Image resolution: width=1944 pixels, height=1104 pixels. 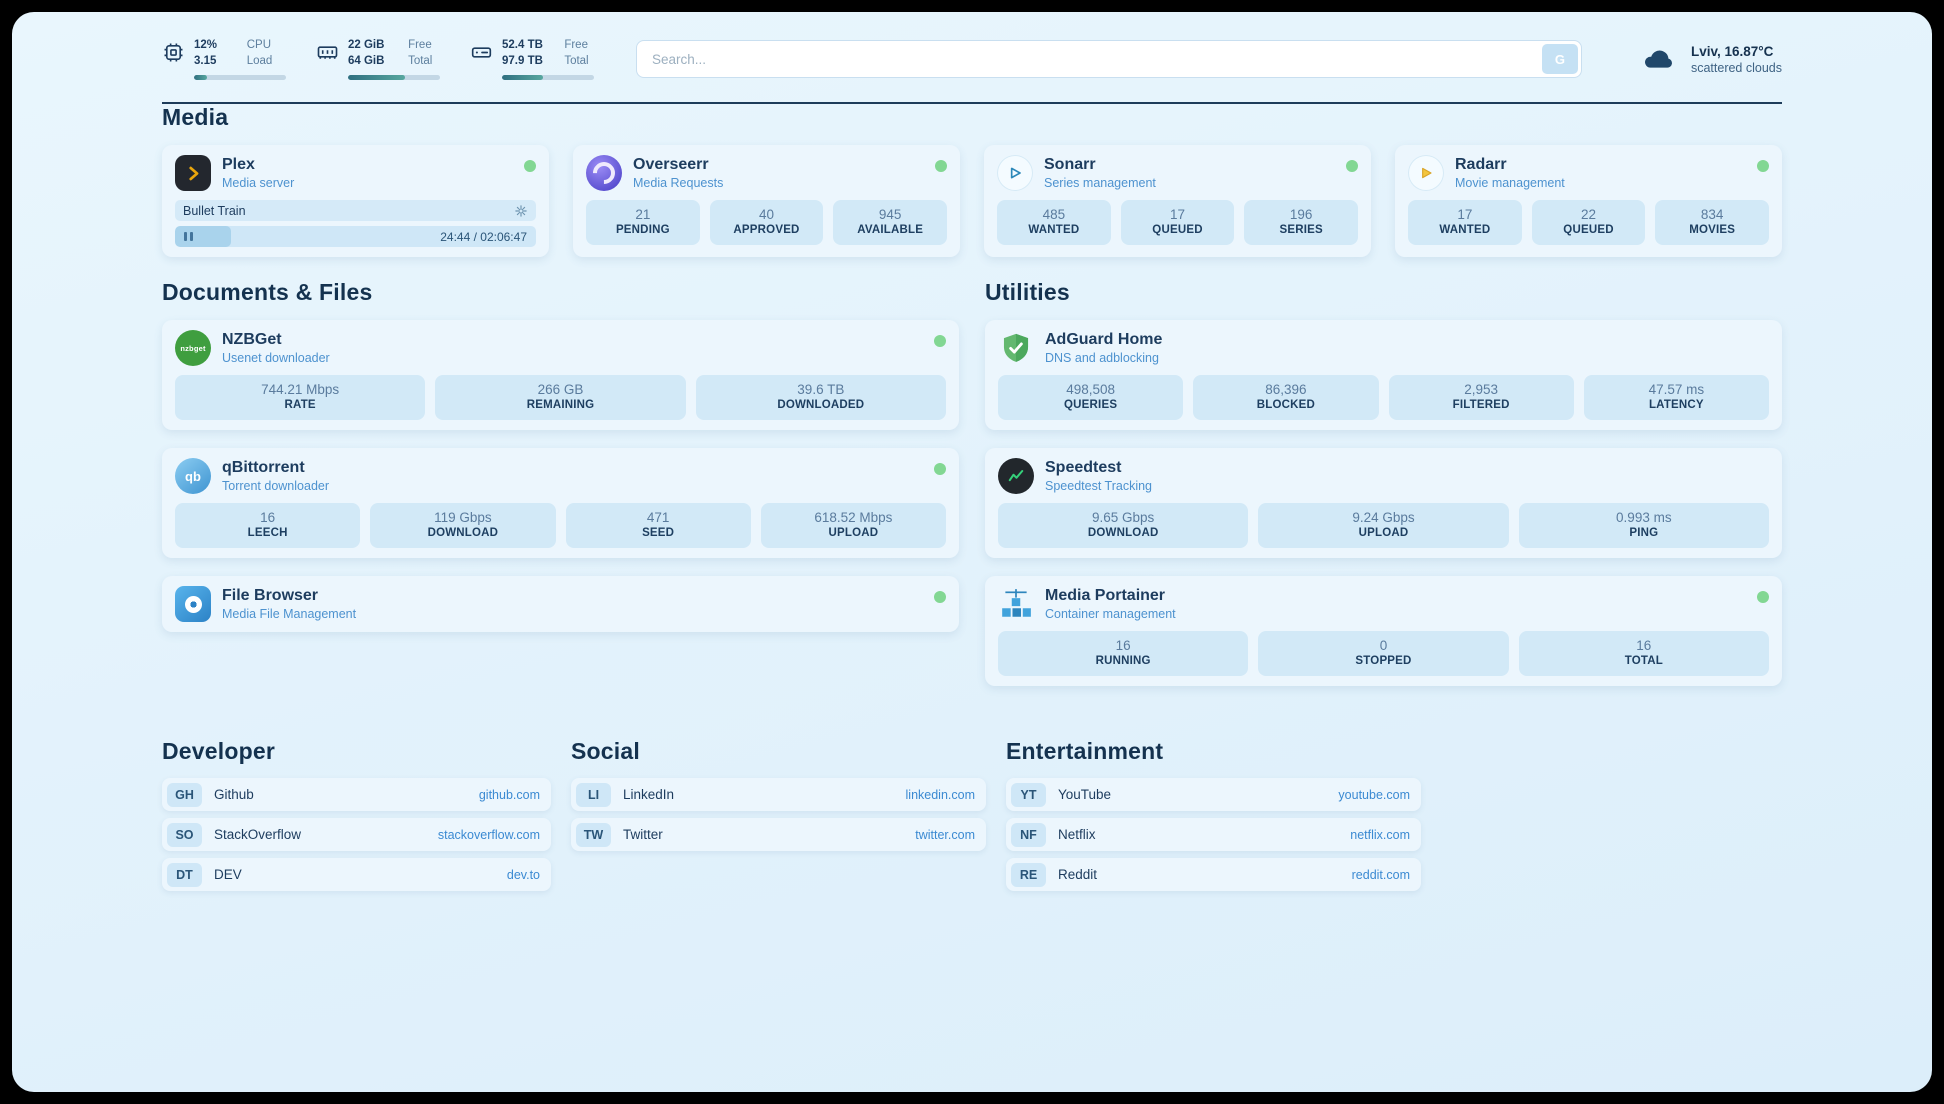 I want to click on bookmark-url: netflix.com, so click(x=1380, y=834).